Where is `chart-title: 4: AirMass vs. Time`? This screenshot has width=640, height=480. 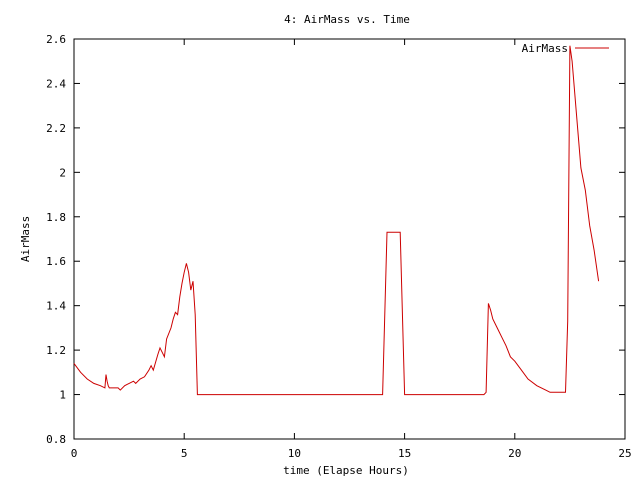 chart-title: 4: AirMass vs. Time is located at coordinates (347, 19).